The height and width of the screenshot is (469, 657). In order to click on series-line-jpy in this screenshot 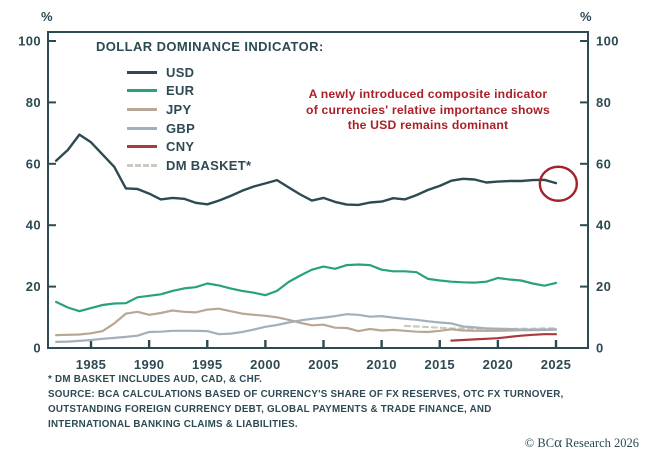, I will do `click(306, 322)`.